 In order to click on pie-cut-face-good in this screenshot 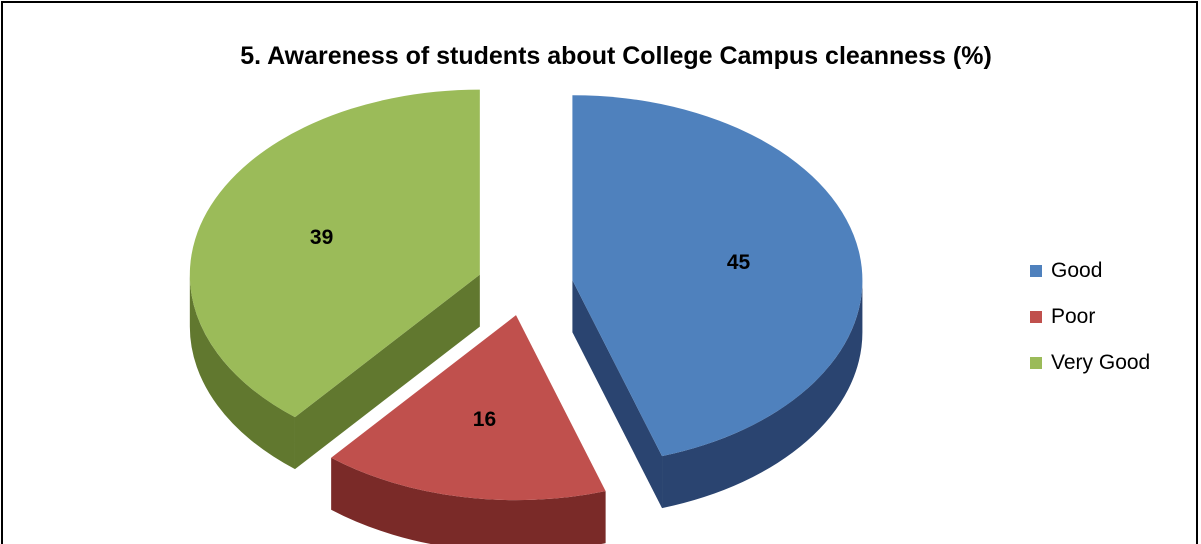, I will do `click(617, 394)`.